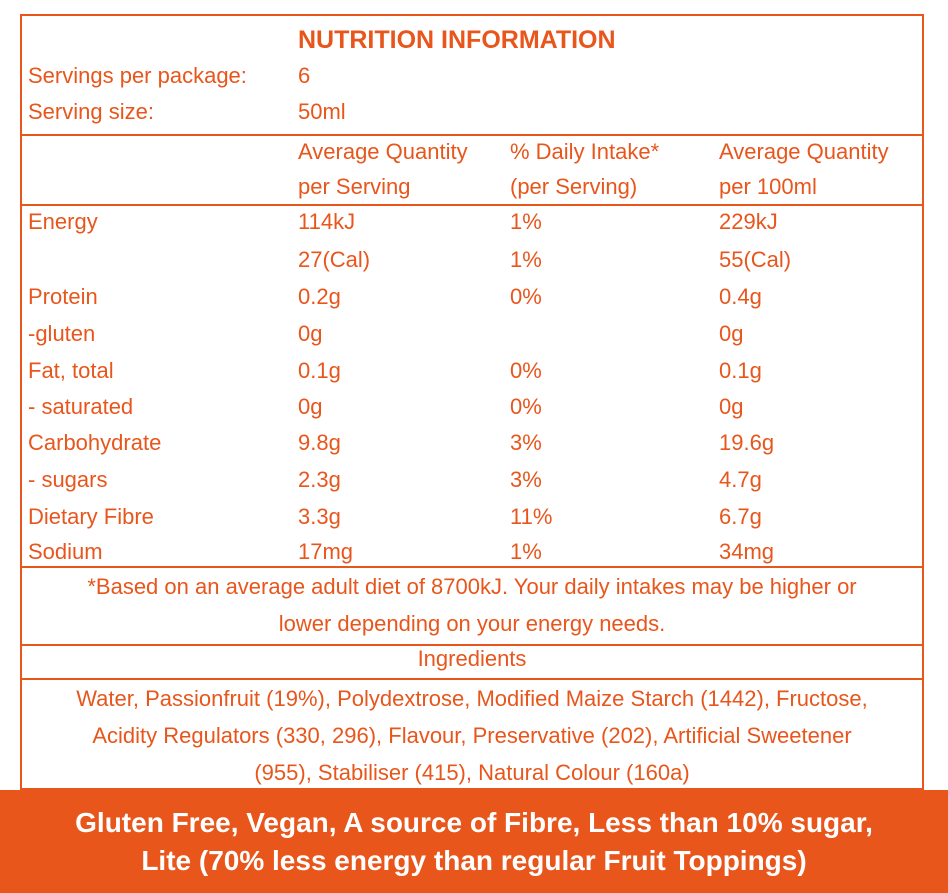 Image resolution: width=948 pixels, height=893 pixels. Describe the element at coordinates (95, 442) in the screenshot. I see `nutrient-name: Carbohydrate` at that location.